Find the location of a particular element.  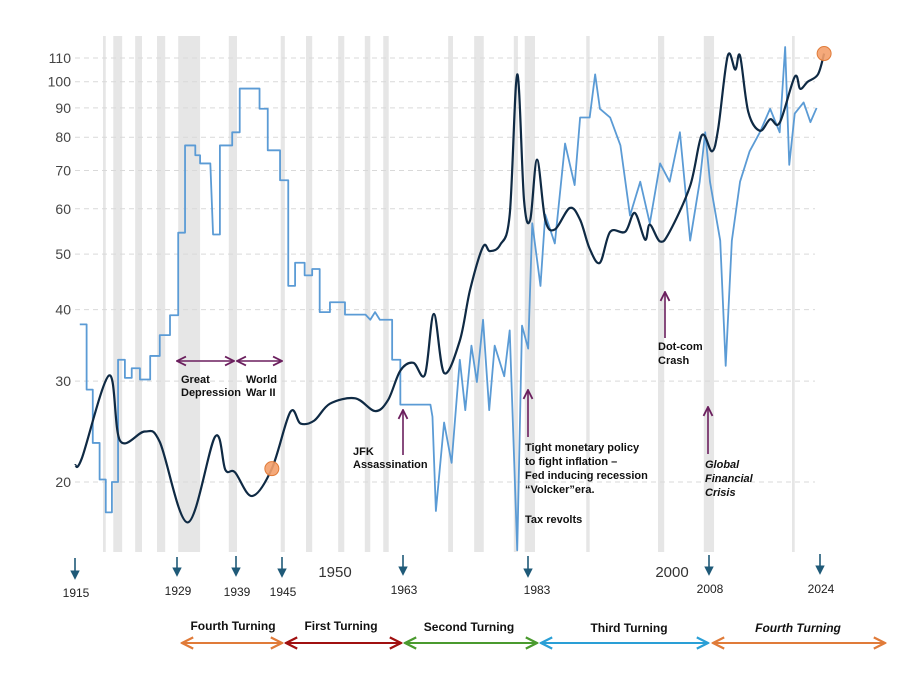

year-arrow-2024: 2024 is located at coordinates (821, 575).